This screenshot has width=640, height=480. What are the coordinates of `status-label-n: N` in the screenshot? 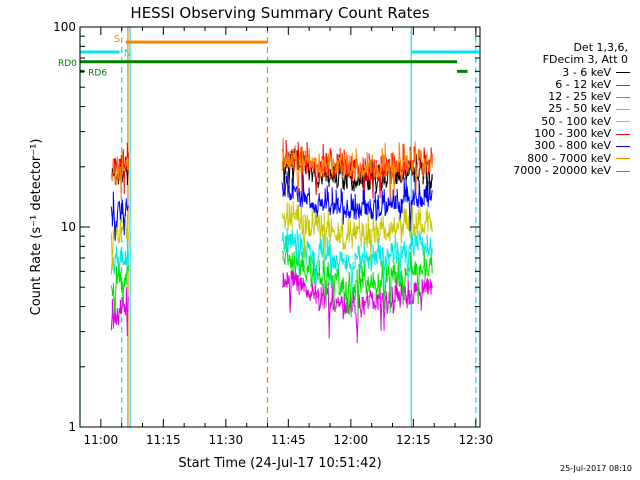 It's located at (127, 53).